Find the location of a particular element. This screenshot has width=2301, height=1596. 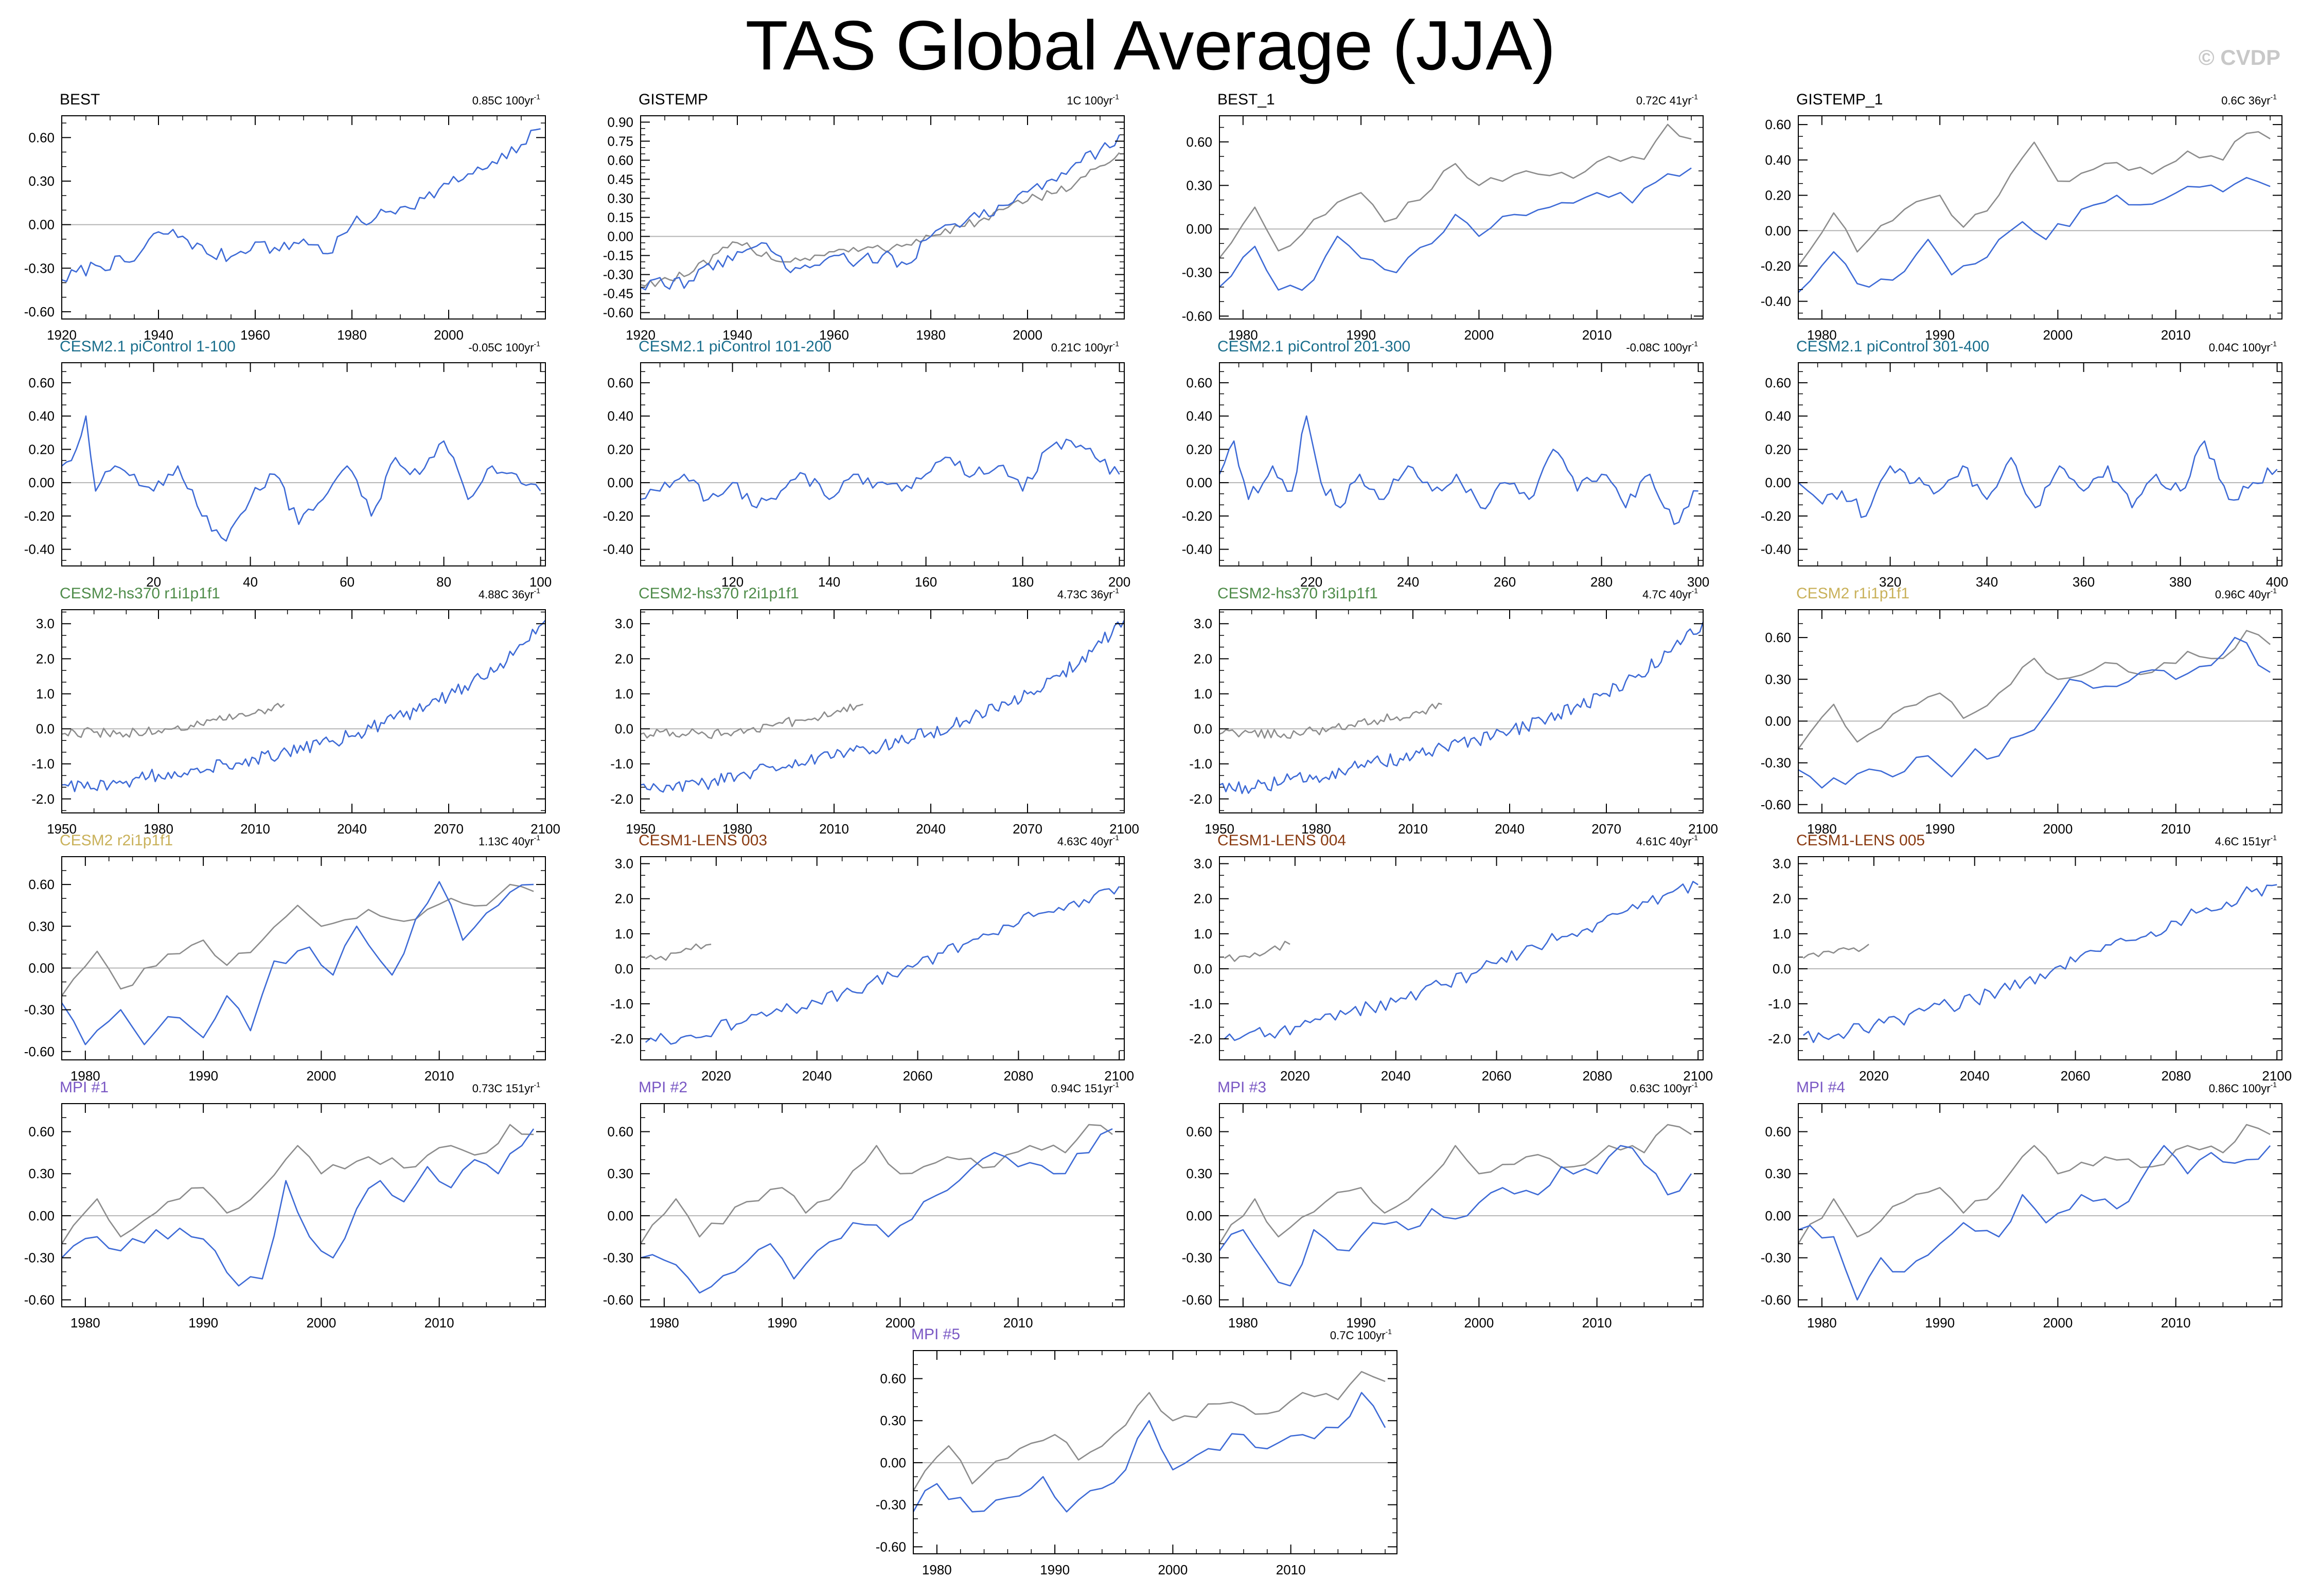

panel-title: BEST_1 is located at coordinates (1246, 99).